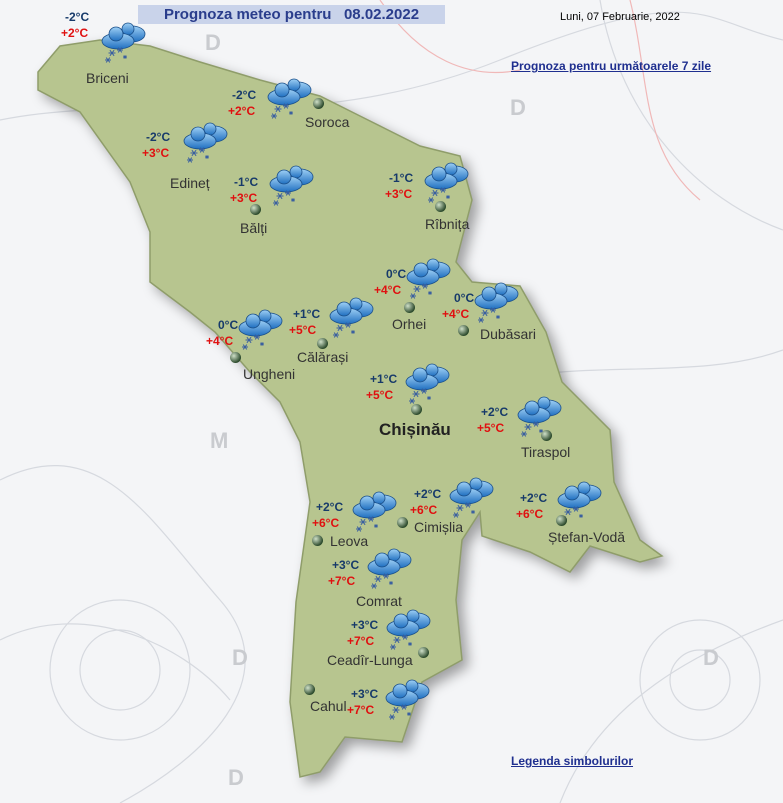 Image resolution: width=783 pixels, height=803 pixels. What do you see at coordinates (370, 660) in the screenshot?
I see `city-label: Ceadîr-Lunga` at bounding box center [370, 660].